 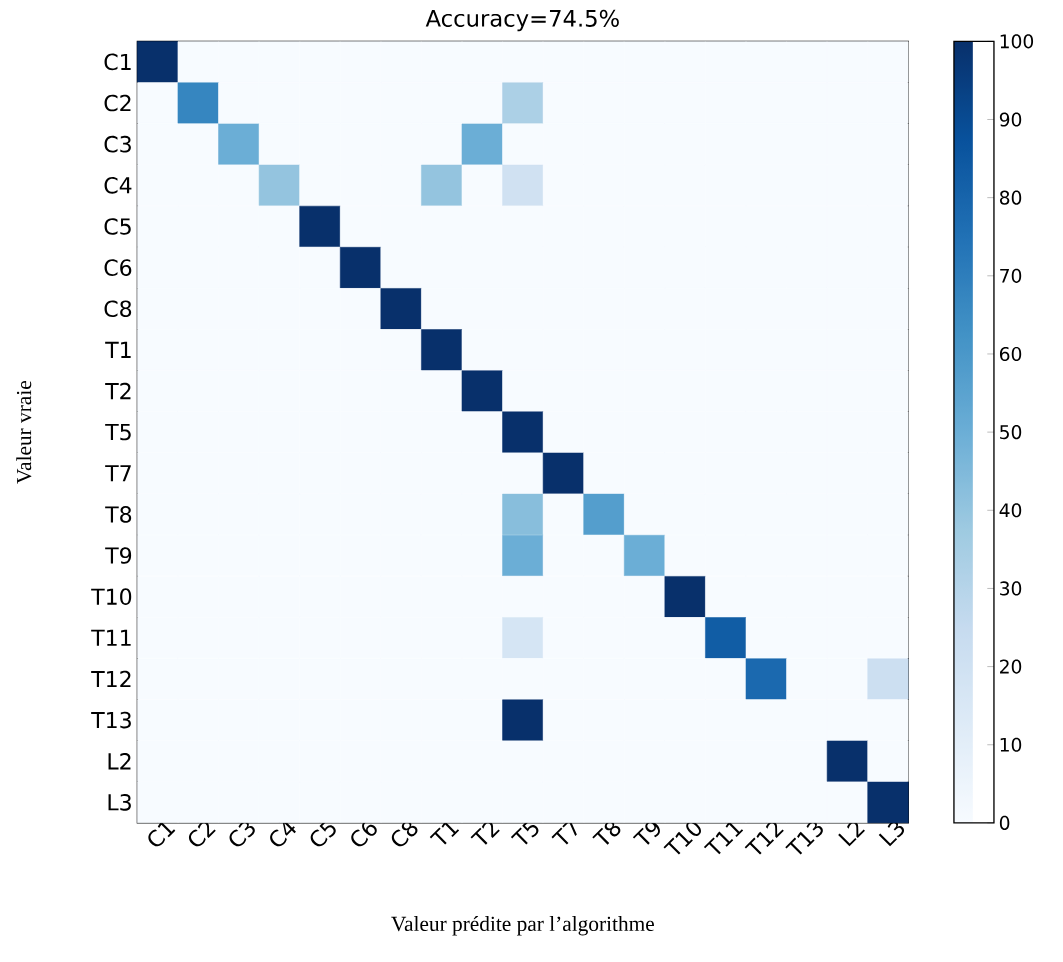 What do you see at coordinates (851, 834) in the screenshot?
I see `x-tick-label: L2` at bounding box center [851, 834].